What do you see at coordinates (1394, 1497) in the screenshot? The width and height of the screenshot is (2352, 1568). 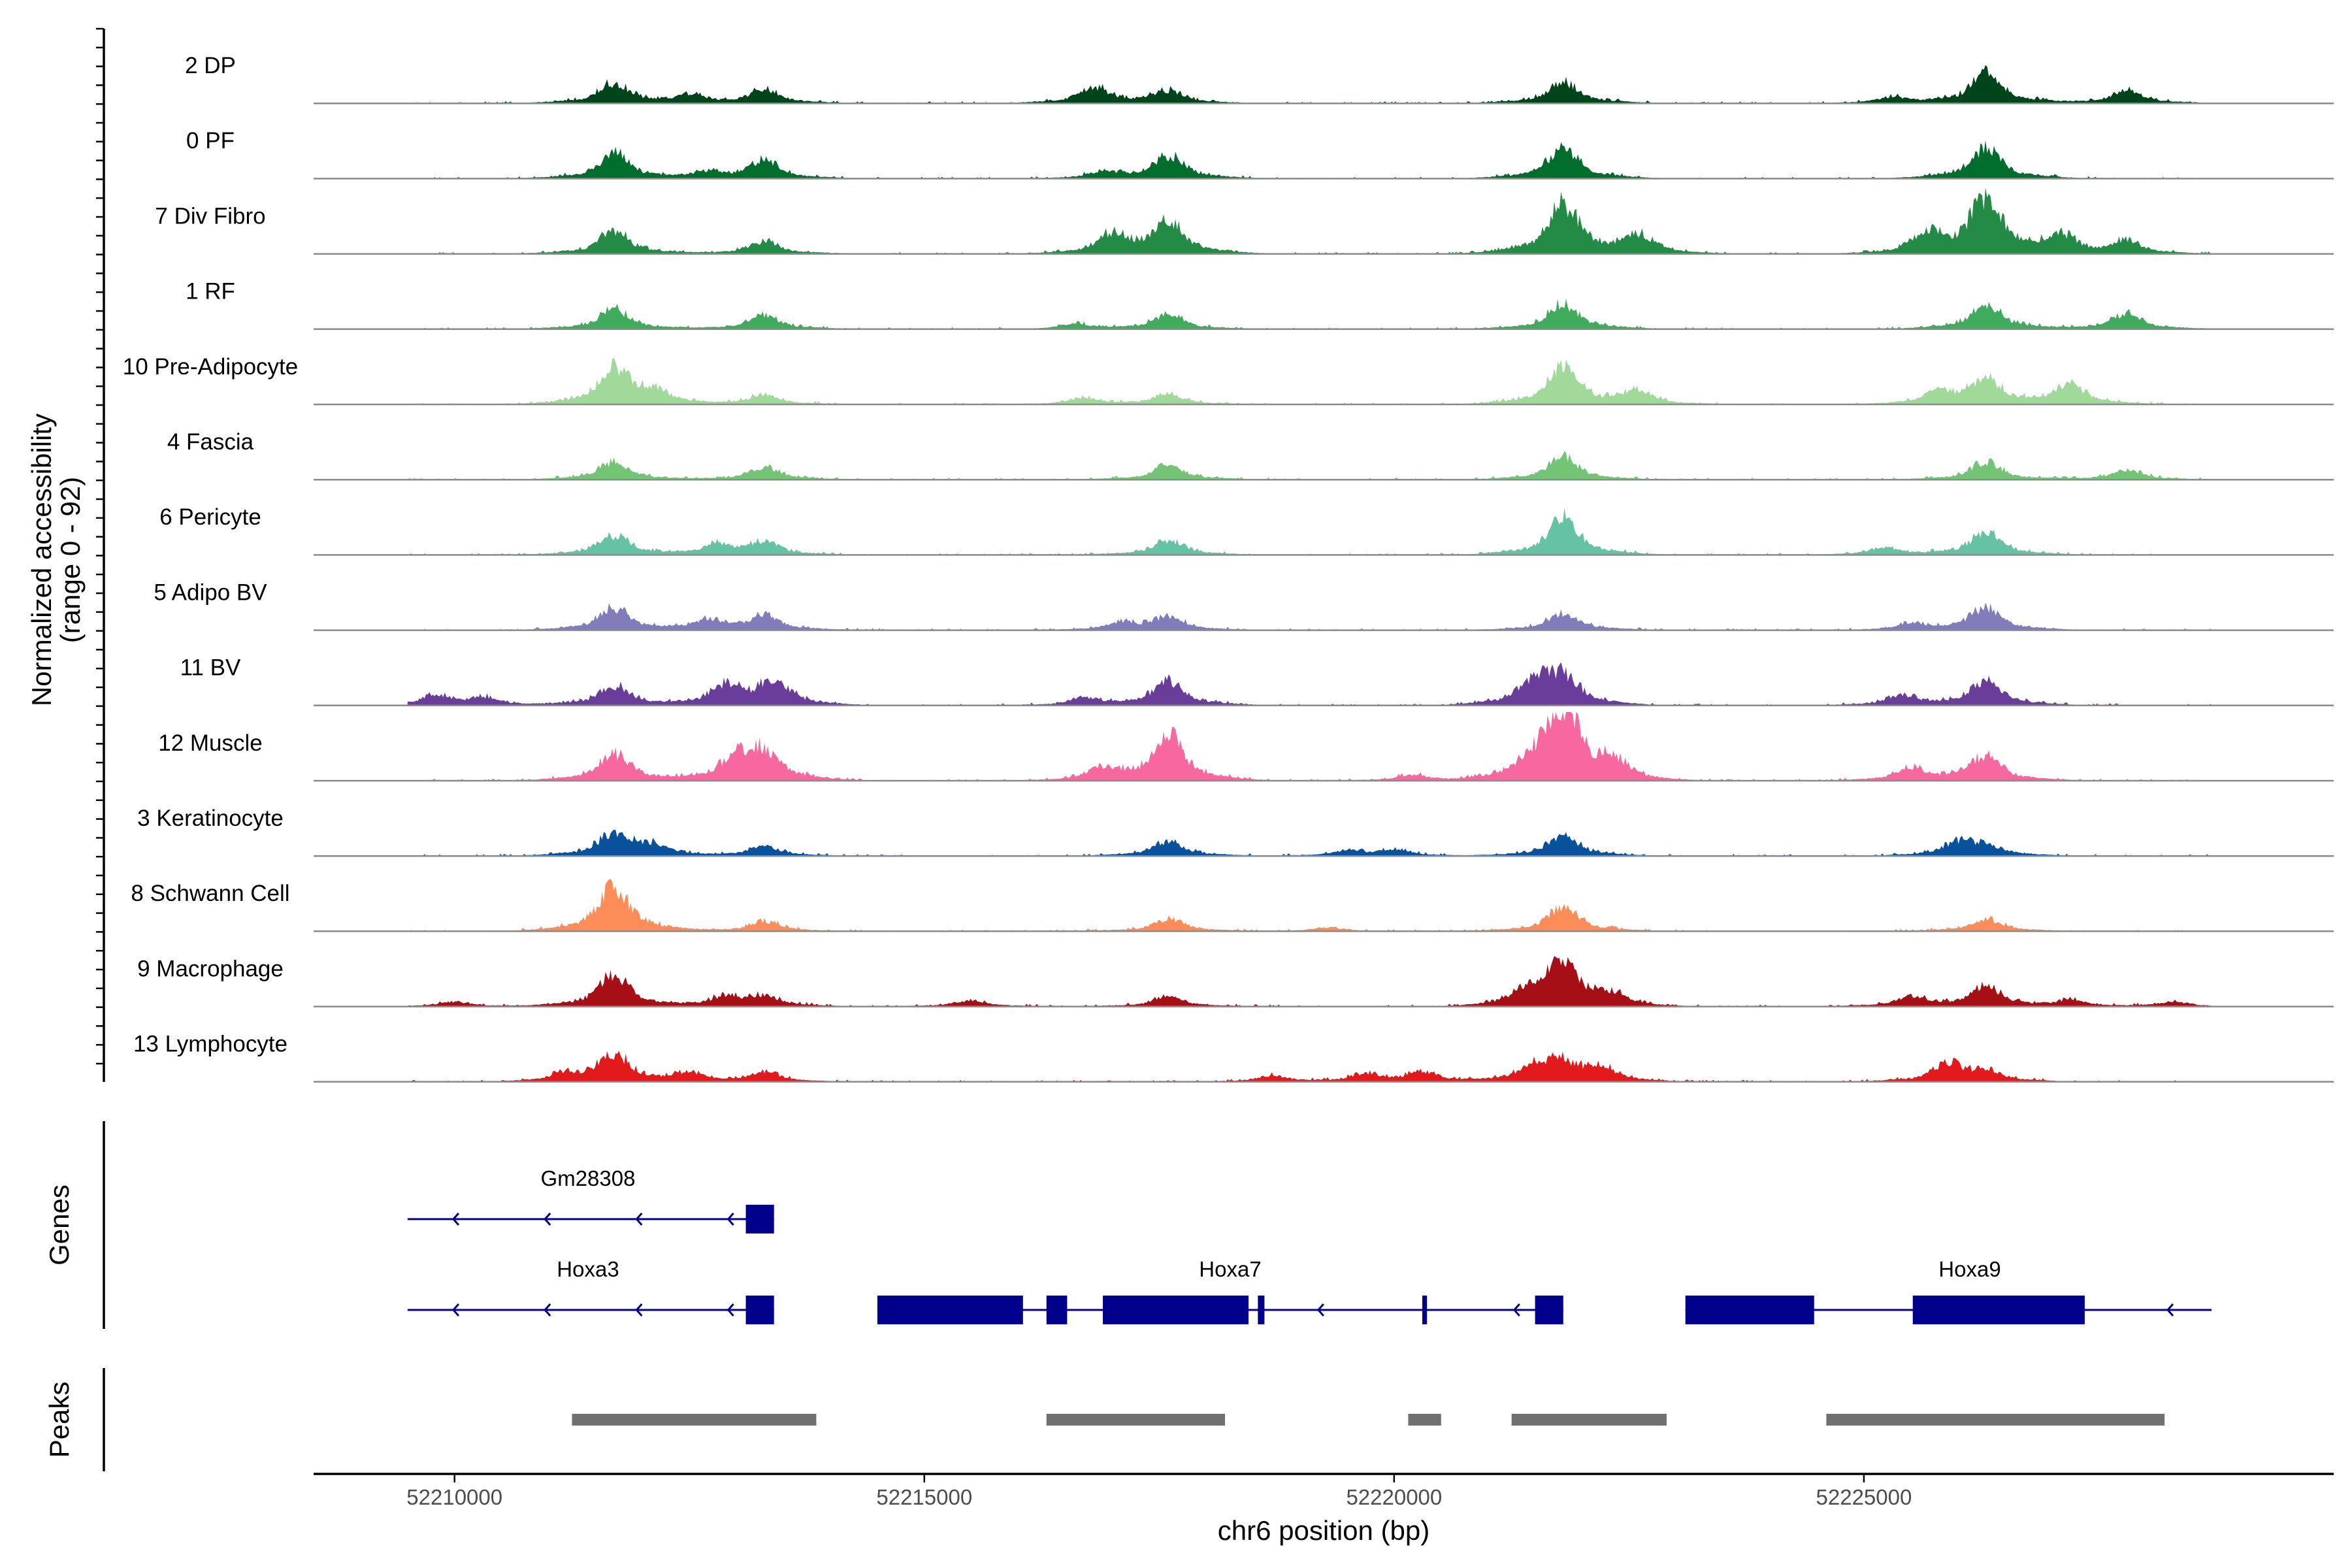 I see `x-tick-label: 52220000` at bounding box center [1394, 1497].